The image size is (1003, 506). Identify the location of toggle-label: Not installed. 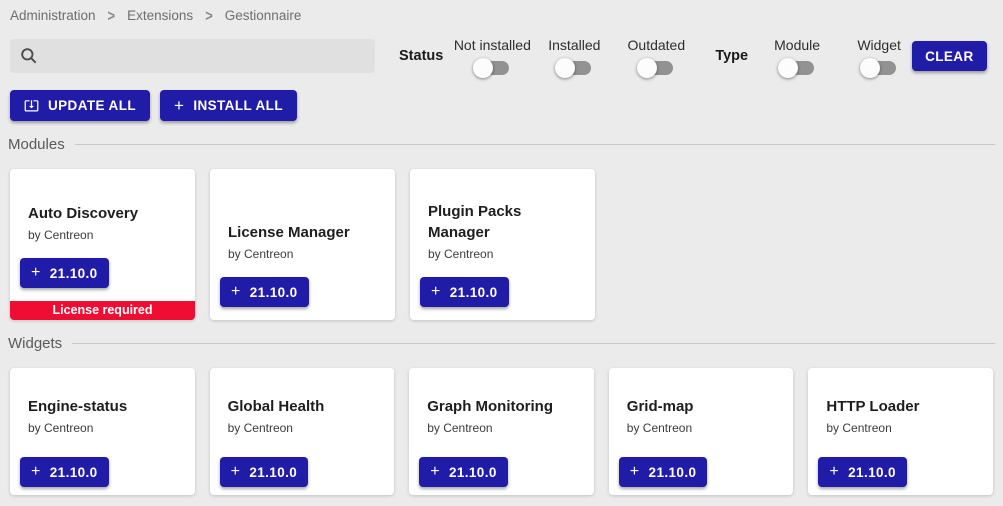
(492, 45).